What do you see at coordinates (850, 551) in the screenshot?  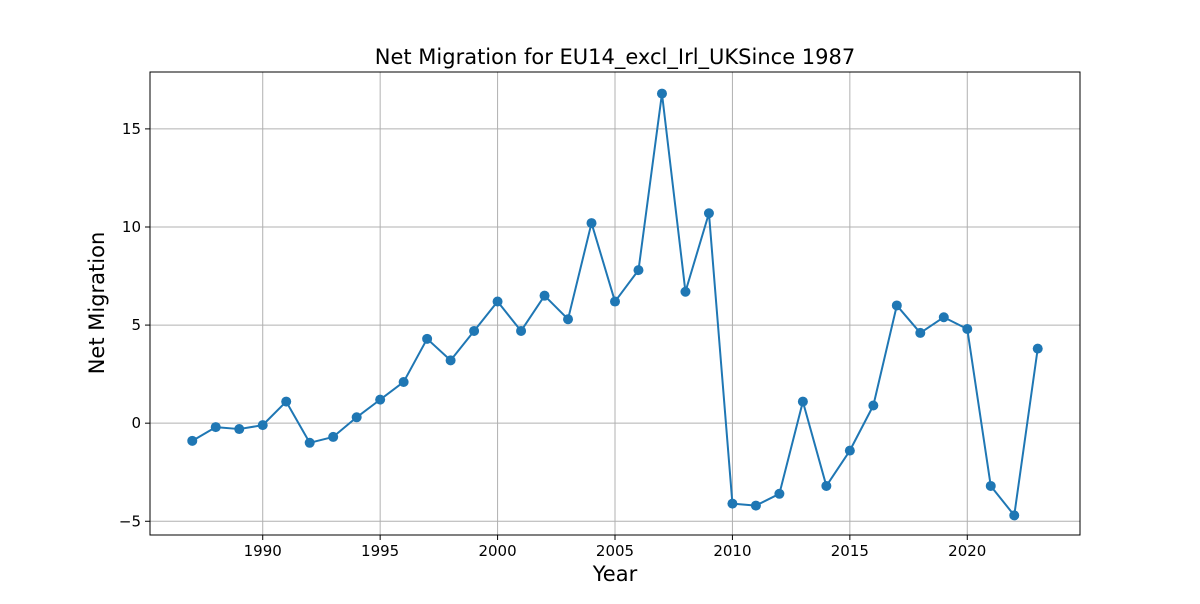 I see `x-tick-label: 2015` at bounding box center [850, 551].